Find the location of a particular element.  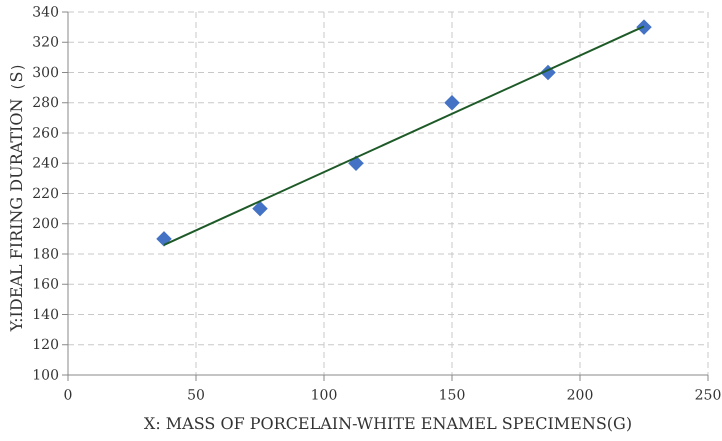

y-tick-label: 200 is located at coordinates (45, 224).